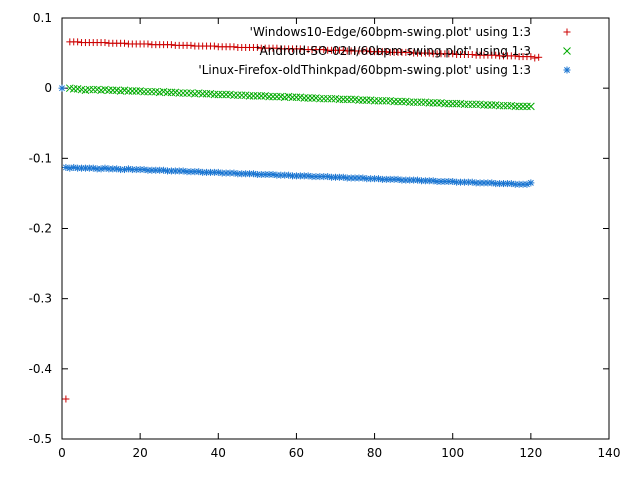 Image resolution: width=640 pixels, height=480 pixels. Describe the element at coordinates (40, 439) in the screenshot. I see `y-tick-label: -0.5` at that location.